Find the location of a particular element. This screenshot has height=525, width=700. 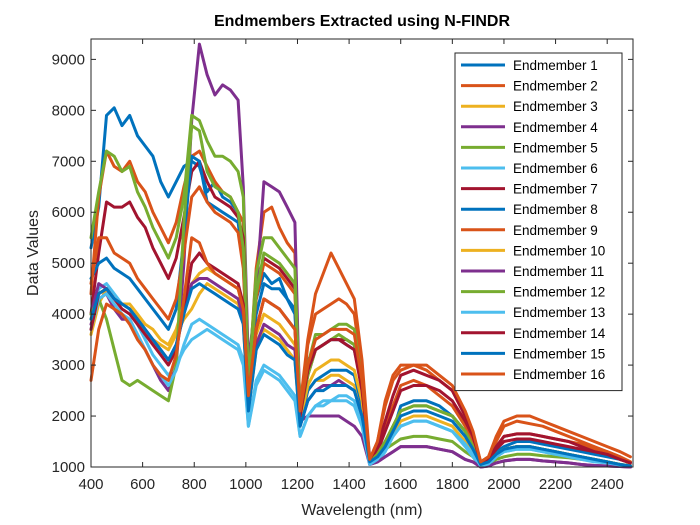

x-tick-label-9: 2200 is located at coordinates (555, 484).